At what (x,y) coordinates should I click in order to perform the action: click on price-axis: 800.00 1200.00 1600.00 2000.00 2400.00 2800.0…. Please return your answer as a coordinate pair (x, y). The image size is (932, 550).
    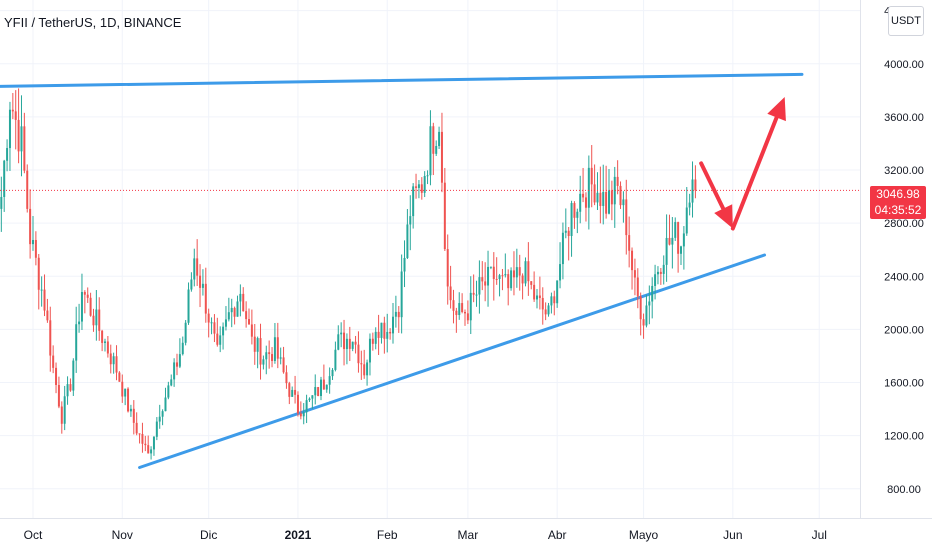
    Looking at the image, I should click on (904, 251).